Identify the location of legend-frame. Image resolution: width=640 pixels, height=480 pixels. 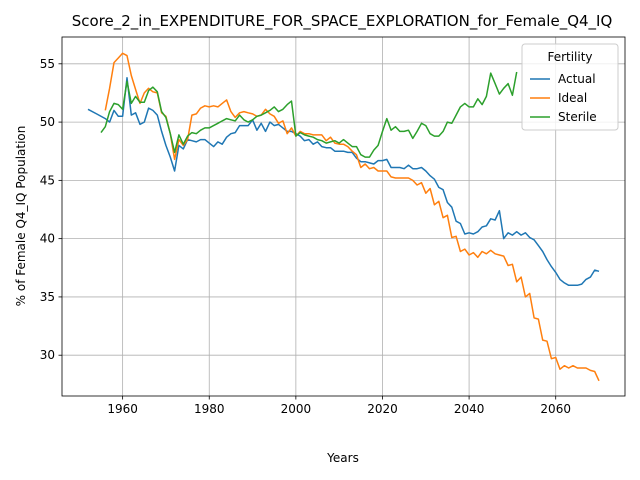
(570, 87).